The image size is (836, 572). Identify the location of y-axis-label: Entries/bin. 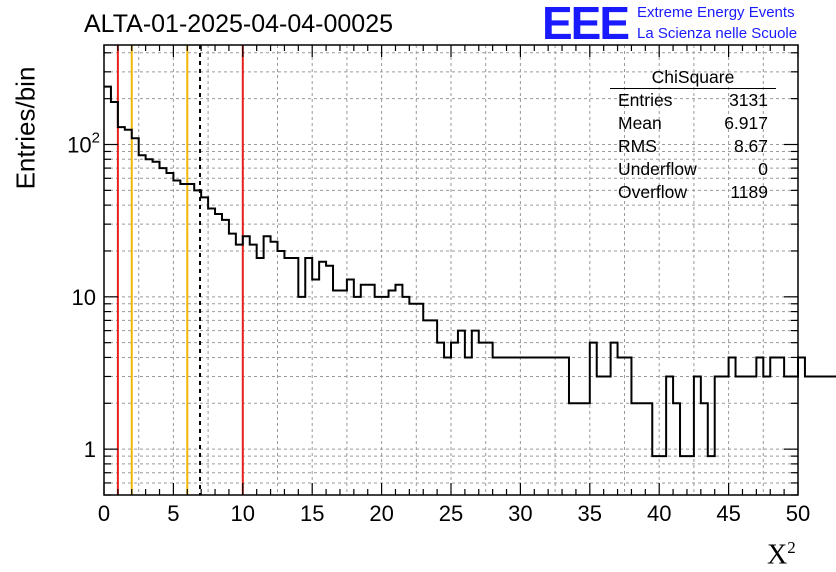
(25, 128).